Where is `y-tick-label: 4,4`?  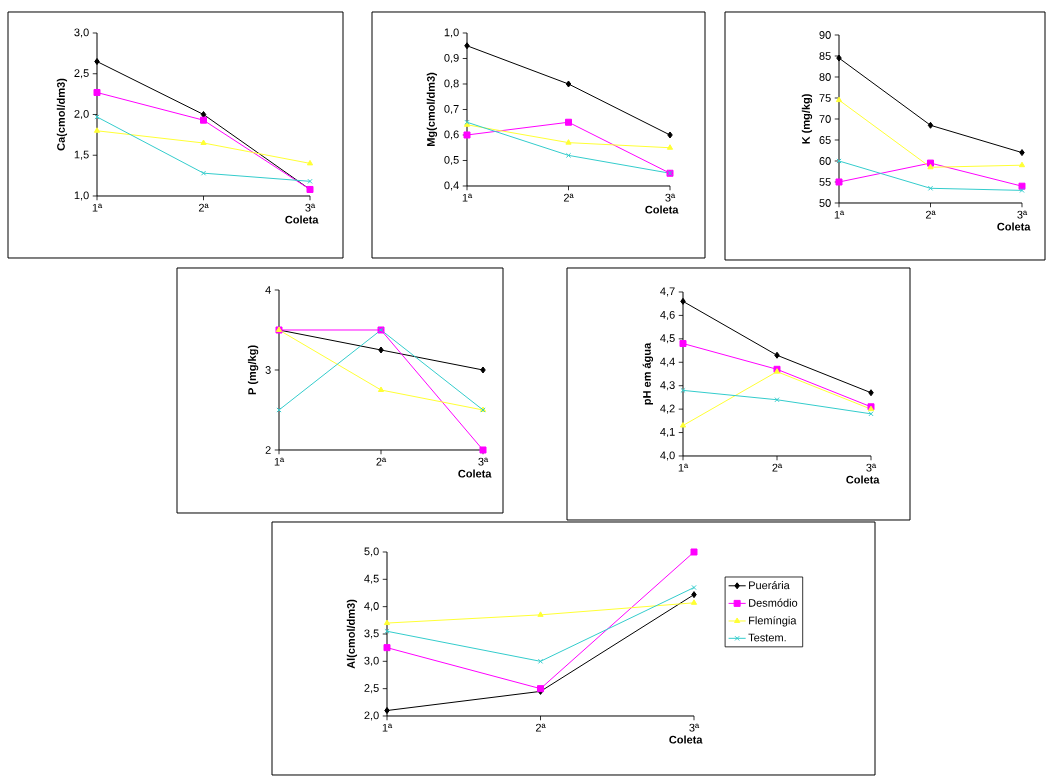 y-tick-label: 4,4 is located at coordinates (667, 362).